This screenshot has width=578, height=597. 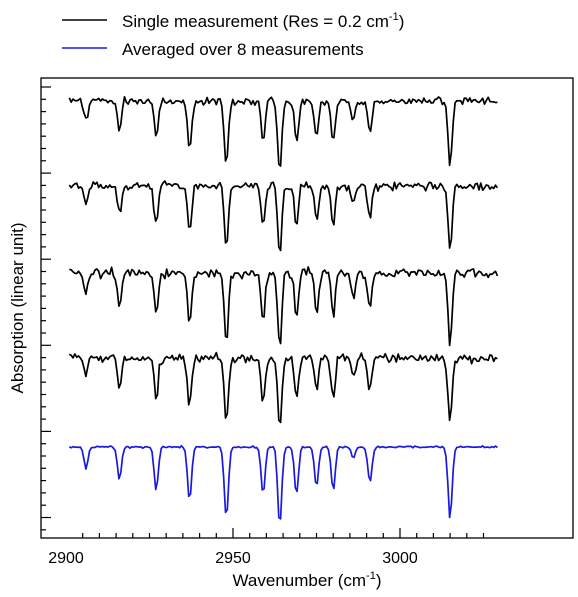 I want to click on x-axis-label: Wavenumber (cm-1), so click(x=307, y=580).